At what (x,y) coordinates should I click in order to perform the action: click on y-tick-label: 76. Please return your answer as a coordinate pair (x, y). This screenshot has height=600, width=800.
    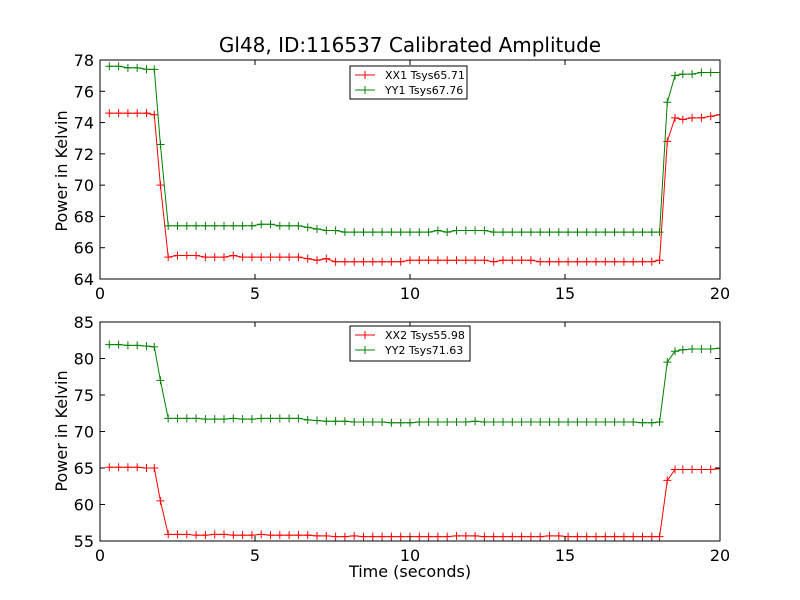
    Looking at the image, I should click on (84, 91).